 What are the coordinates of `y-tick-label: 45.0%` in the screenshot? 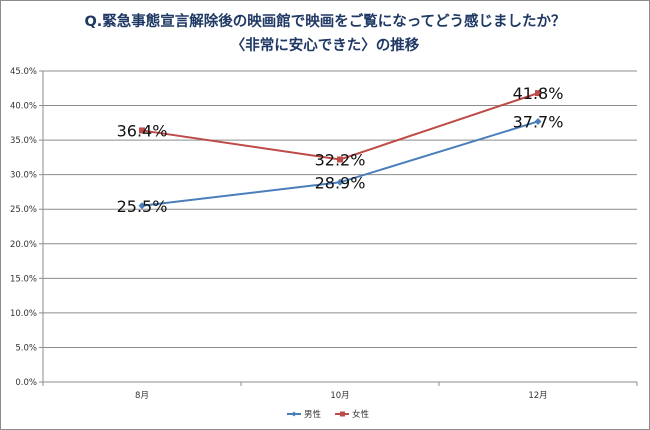 It's located at (23, 72).